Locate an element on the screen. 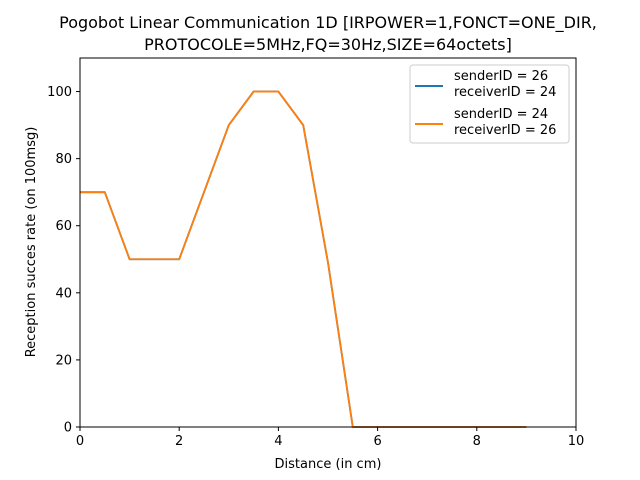 Image resolution: width=640 pixels, height=480 pixels. legend-frame is located at coordinates (489, 104).